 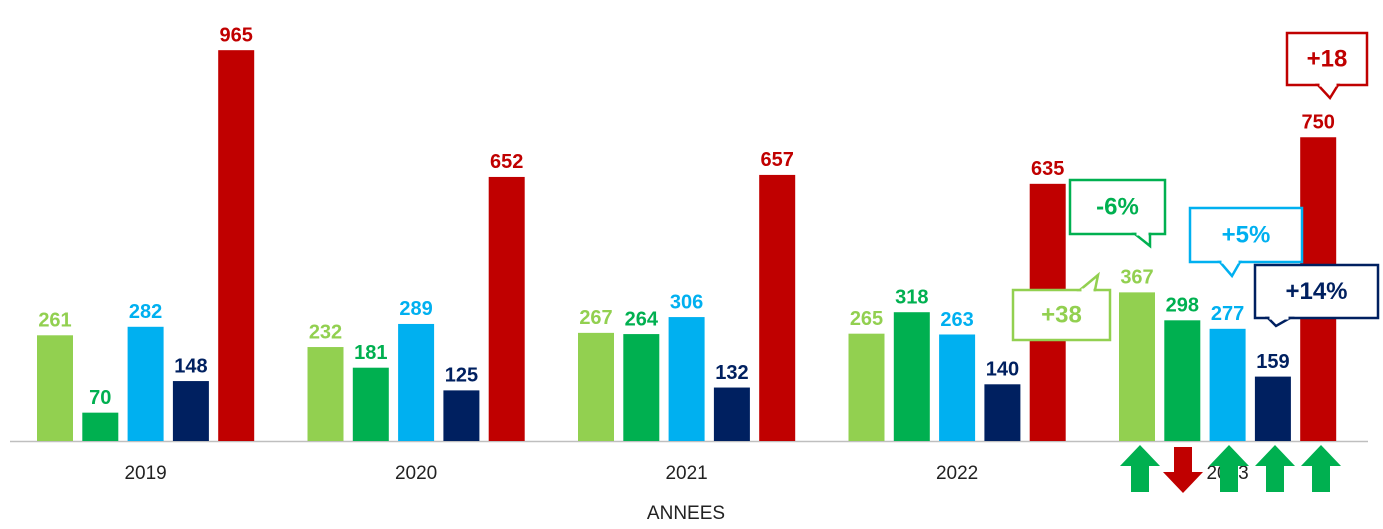 I want to click on callout-text: +5%, so click(x=1246, y=234).